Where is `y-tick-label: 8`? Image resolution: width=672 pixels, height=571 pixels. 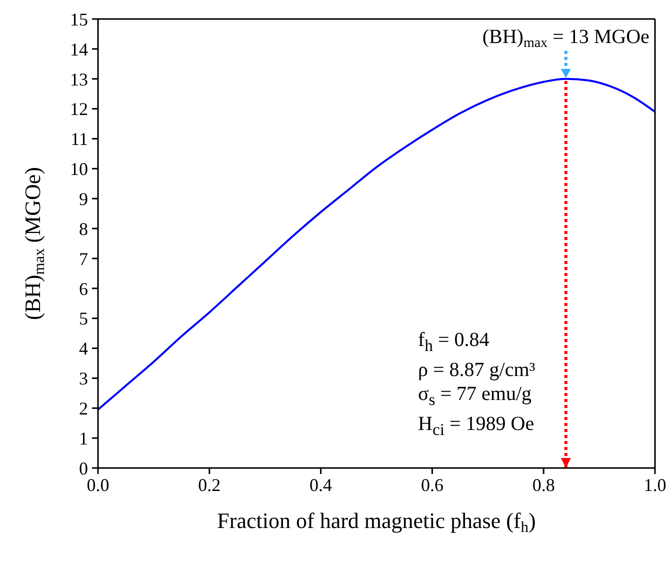 y-tick-label: 8 is located at coordinates (83, 228).